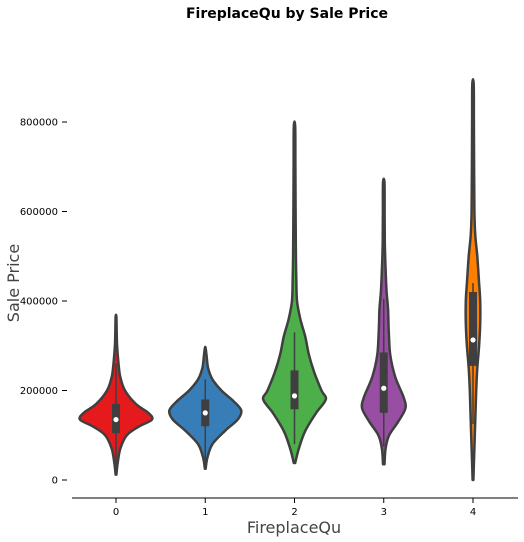  I want to click on x-tick-label: 0, so click(116, 512).